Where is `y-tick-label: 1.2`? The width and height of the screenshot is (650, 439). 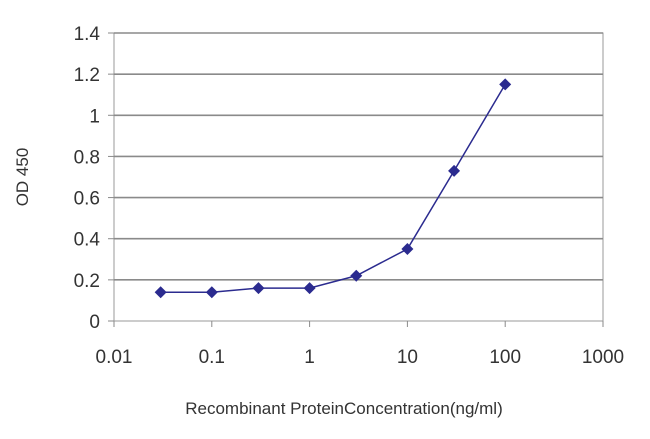 y-tick-label: 1.2 is located at coordinates (87, 75).